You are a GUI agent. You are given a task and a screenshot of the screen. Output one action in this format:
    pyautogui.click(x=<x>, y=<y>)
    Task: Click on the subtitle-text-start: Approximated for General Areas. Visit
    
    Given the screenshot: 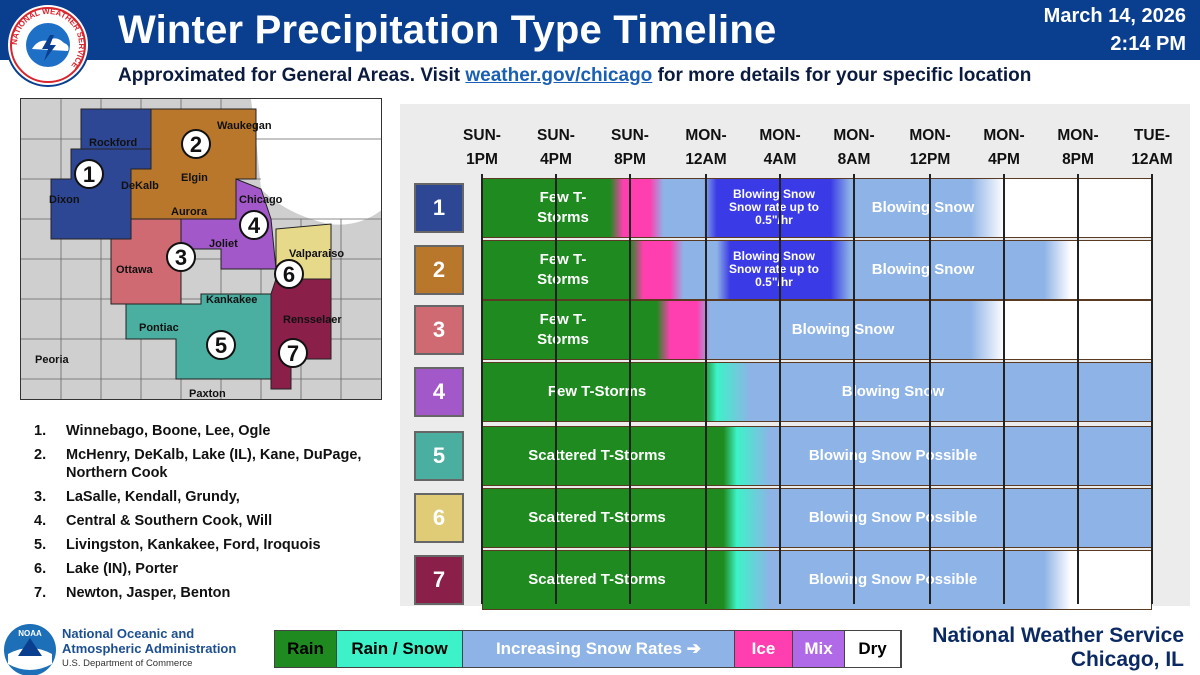 What is the action you would take?
    pyautogui.click(x=292, y=75)
    